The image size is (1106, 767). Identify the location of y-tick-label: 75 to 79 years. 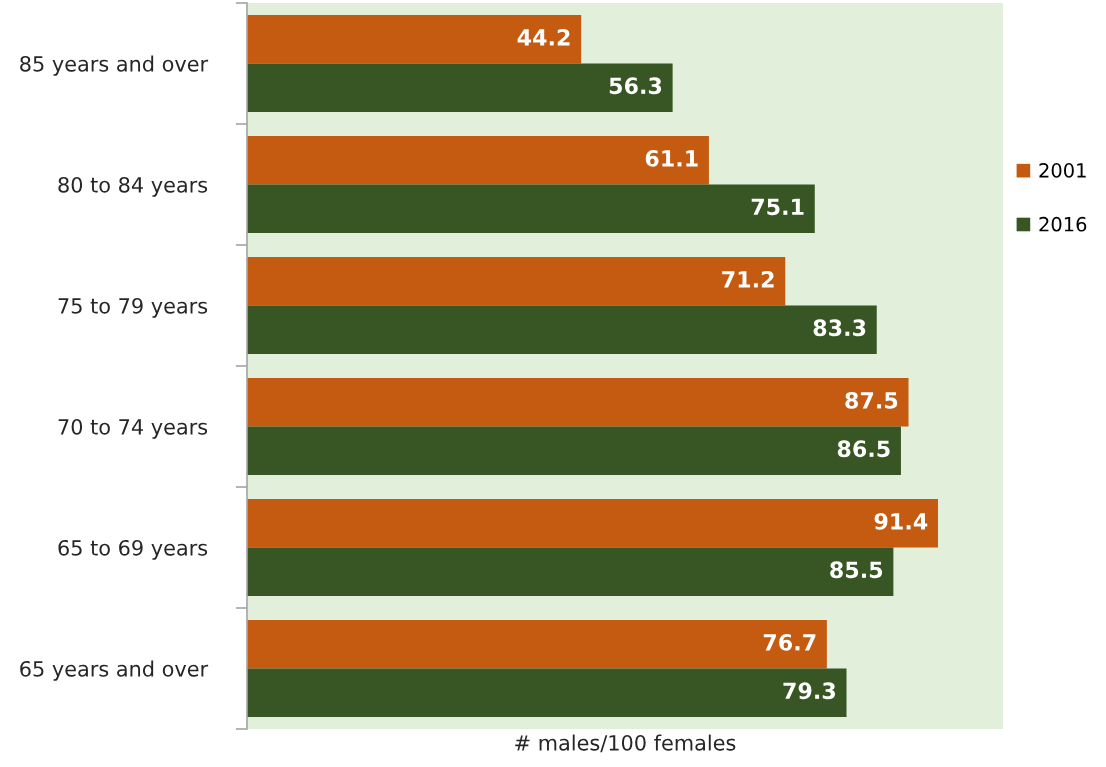
(133, 307).